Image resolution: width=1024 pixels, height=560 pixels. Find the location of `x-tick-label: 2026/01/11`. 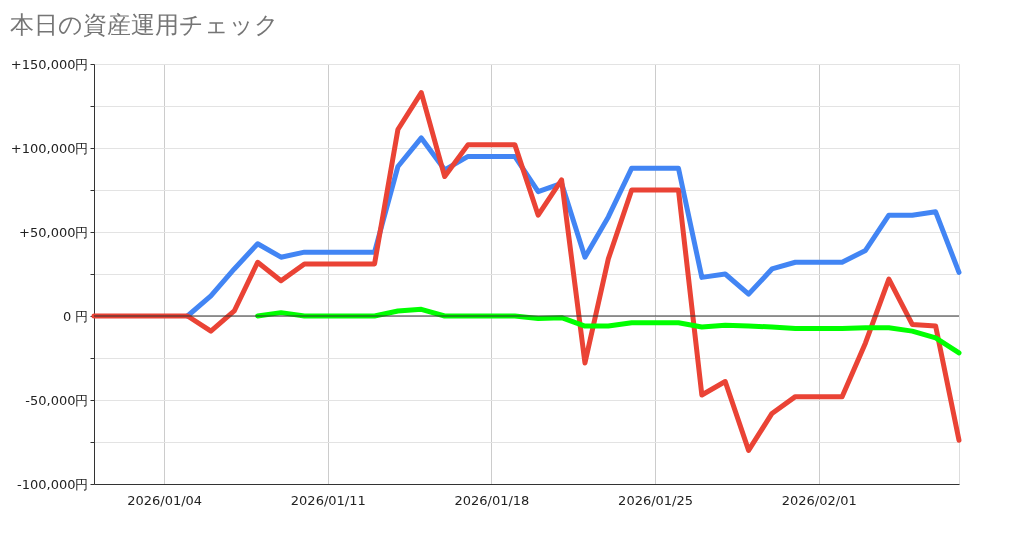

x-tick-label: 2026/01/11 is located at coordinates (328, 500).